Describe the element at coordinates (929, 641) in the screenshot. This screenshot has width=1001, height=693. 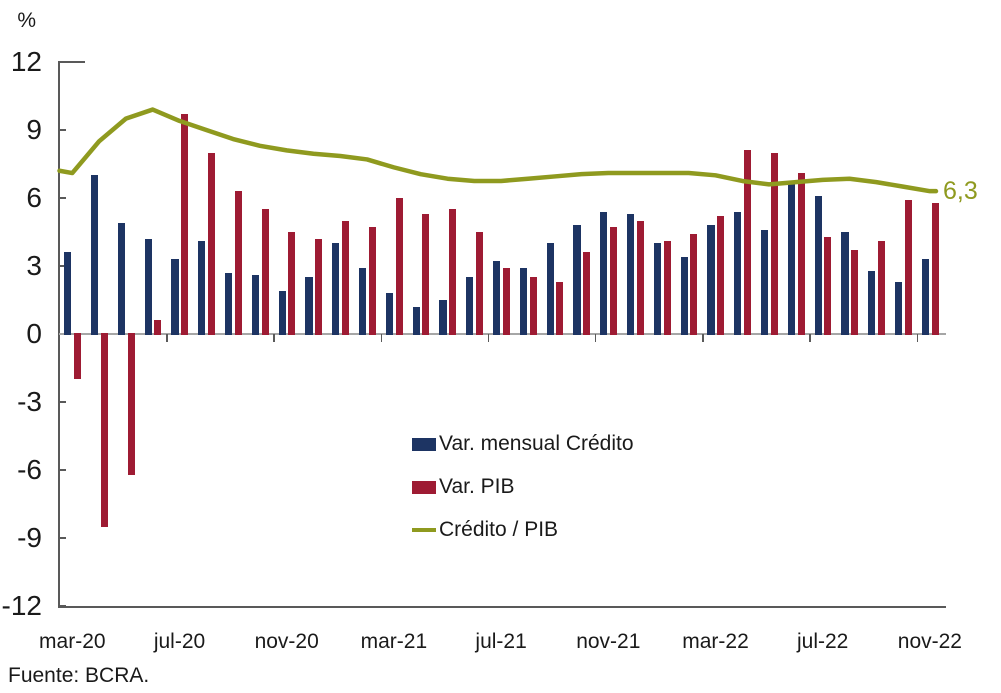
I see `x-tick-label-nov-22: nov-22` at that location.